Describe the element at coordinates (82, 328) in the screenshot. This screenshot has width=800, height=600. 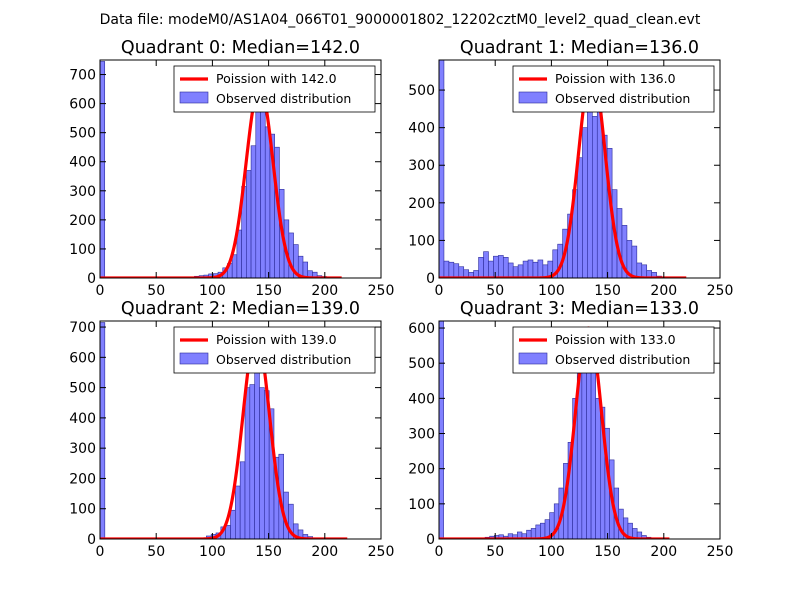
I see `quadrant-2-ytick-label: 700` at that location.